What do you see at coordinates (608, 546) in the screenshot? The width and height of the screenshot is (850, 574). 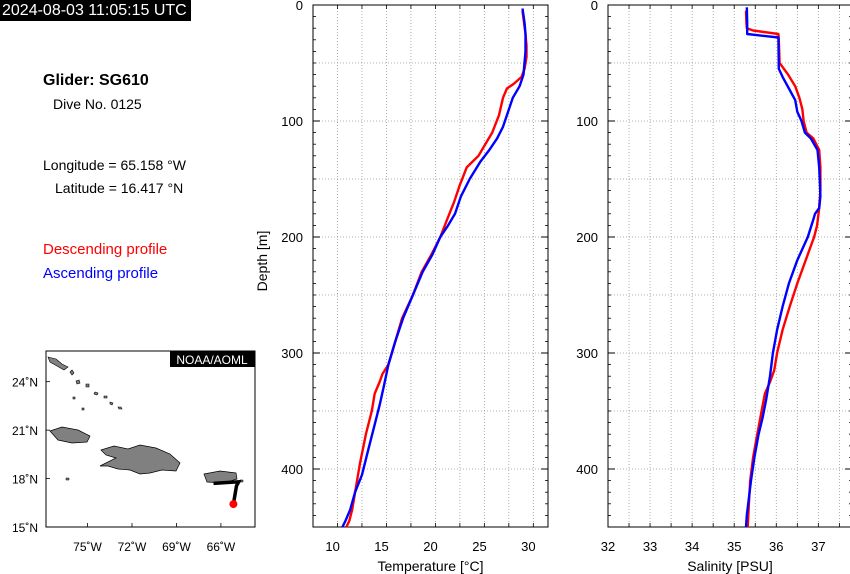 I see `x-tick-label: 32` at bounding box center [608, 546].